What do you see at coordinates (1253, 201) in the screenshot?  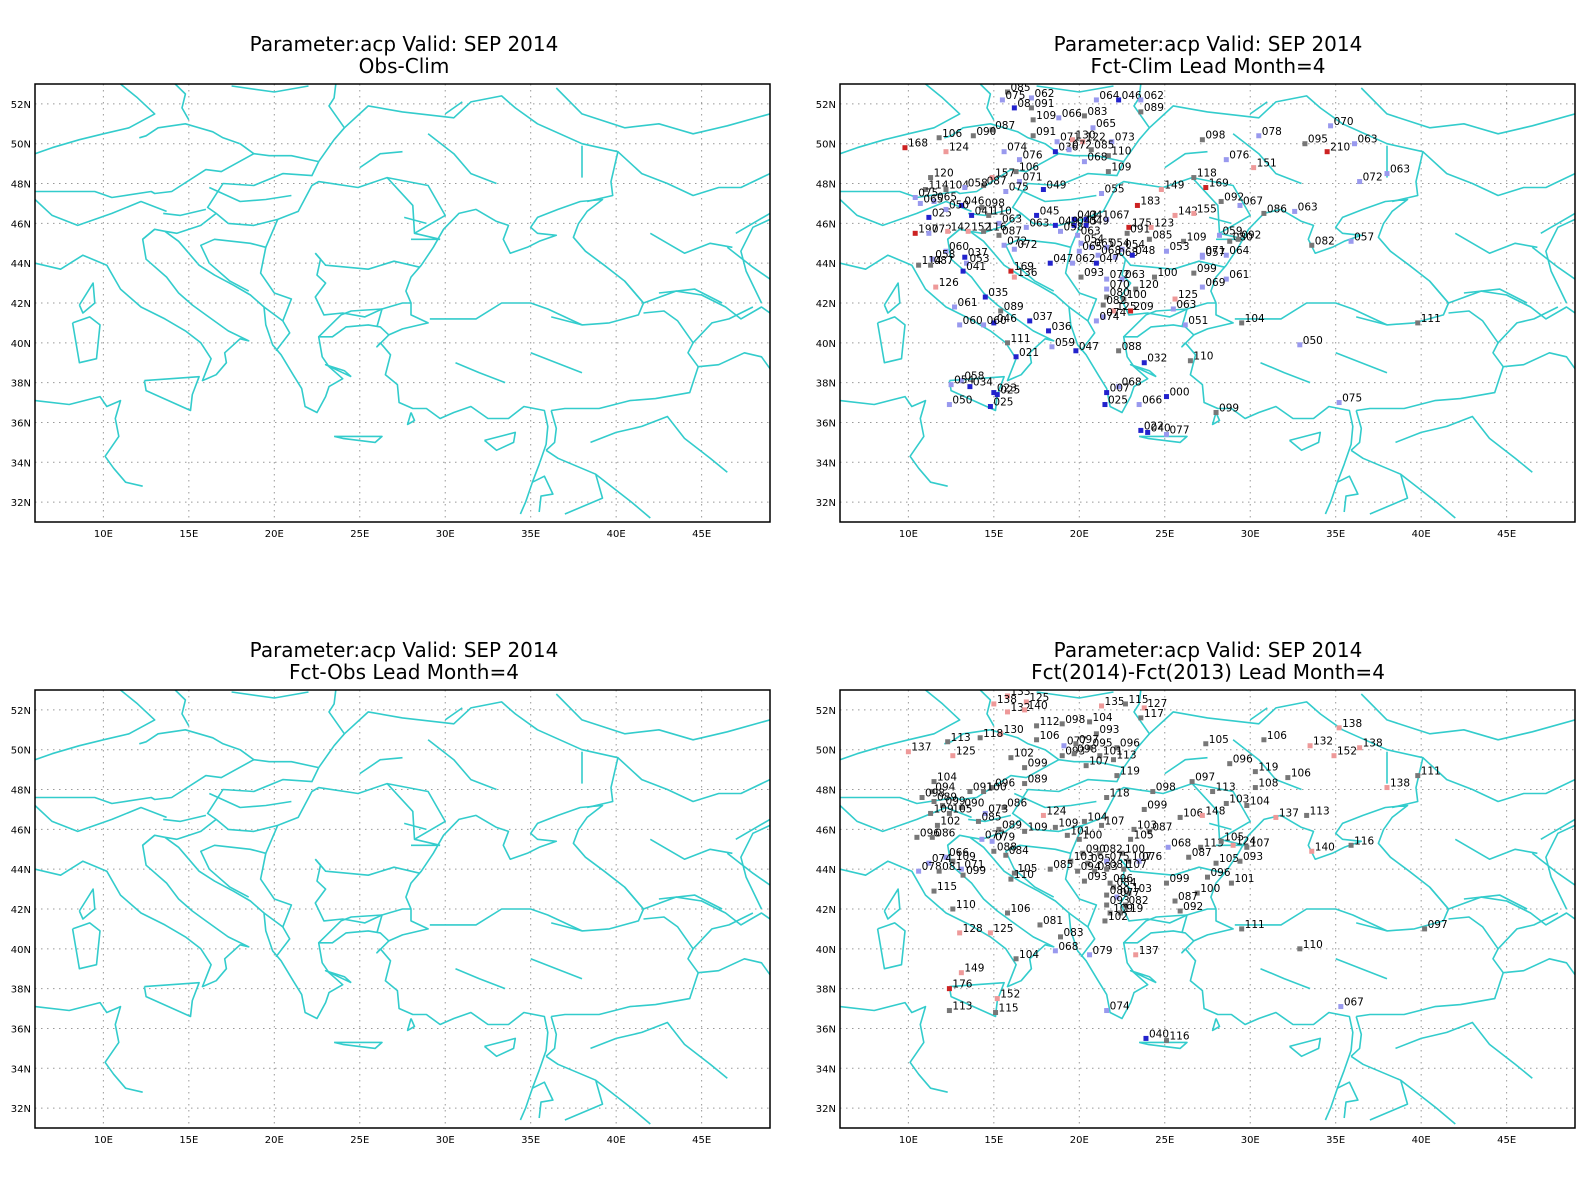 I see `station-value-label: 067` at bounding box center [1253, 201].